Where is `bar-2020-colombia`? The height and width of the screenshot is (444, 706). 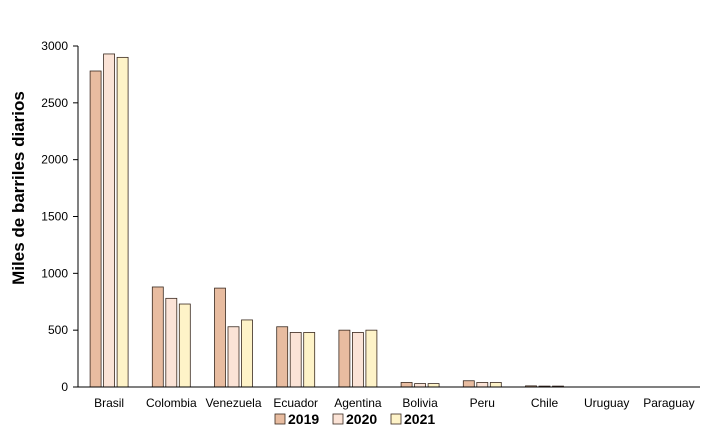 bar-2020-colombia is located at coordinates (171, 342).